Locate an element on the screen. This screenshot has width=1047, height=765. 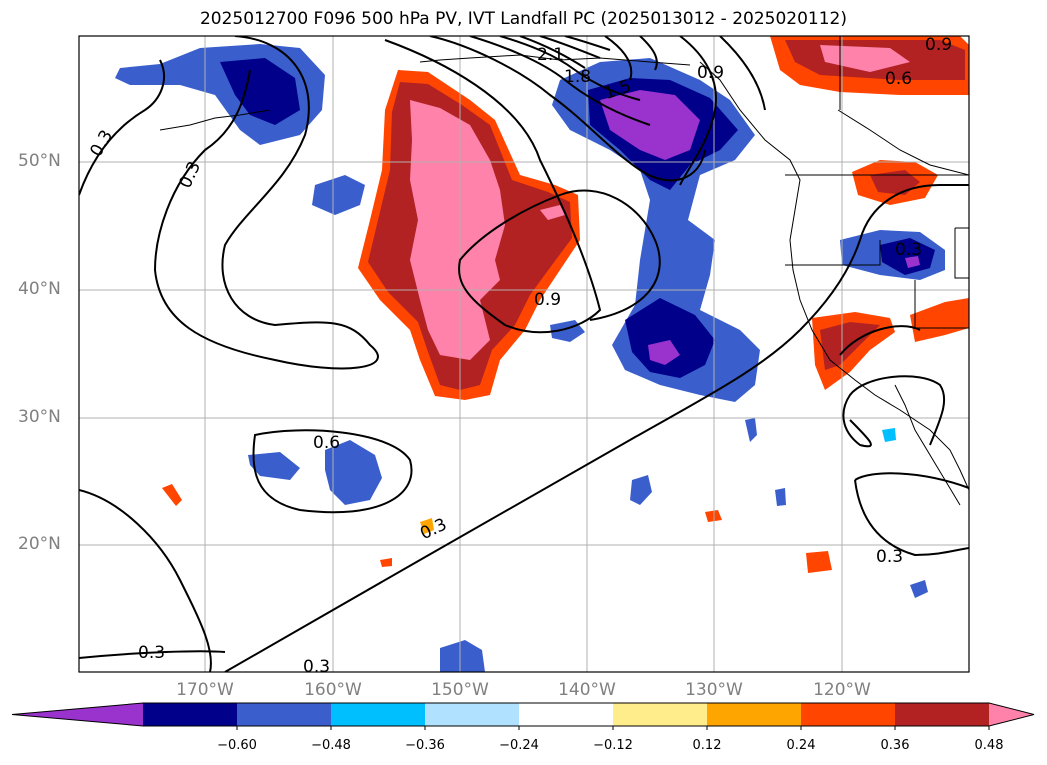
colorbar-tick-label: 0.36 is located at coordinates (895, 745).